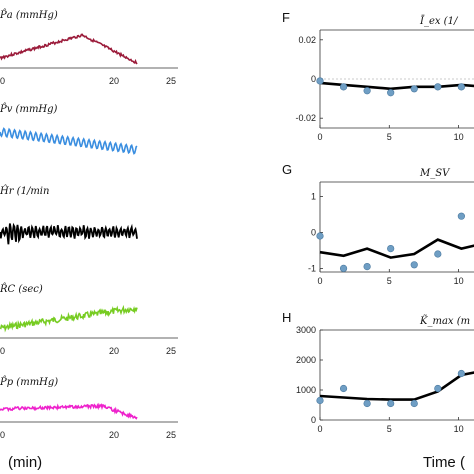 The image size is (474, 474). I want to click on panel-g-letter: G, so click(287, 169).